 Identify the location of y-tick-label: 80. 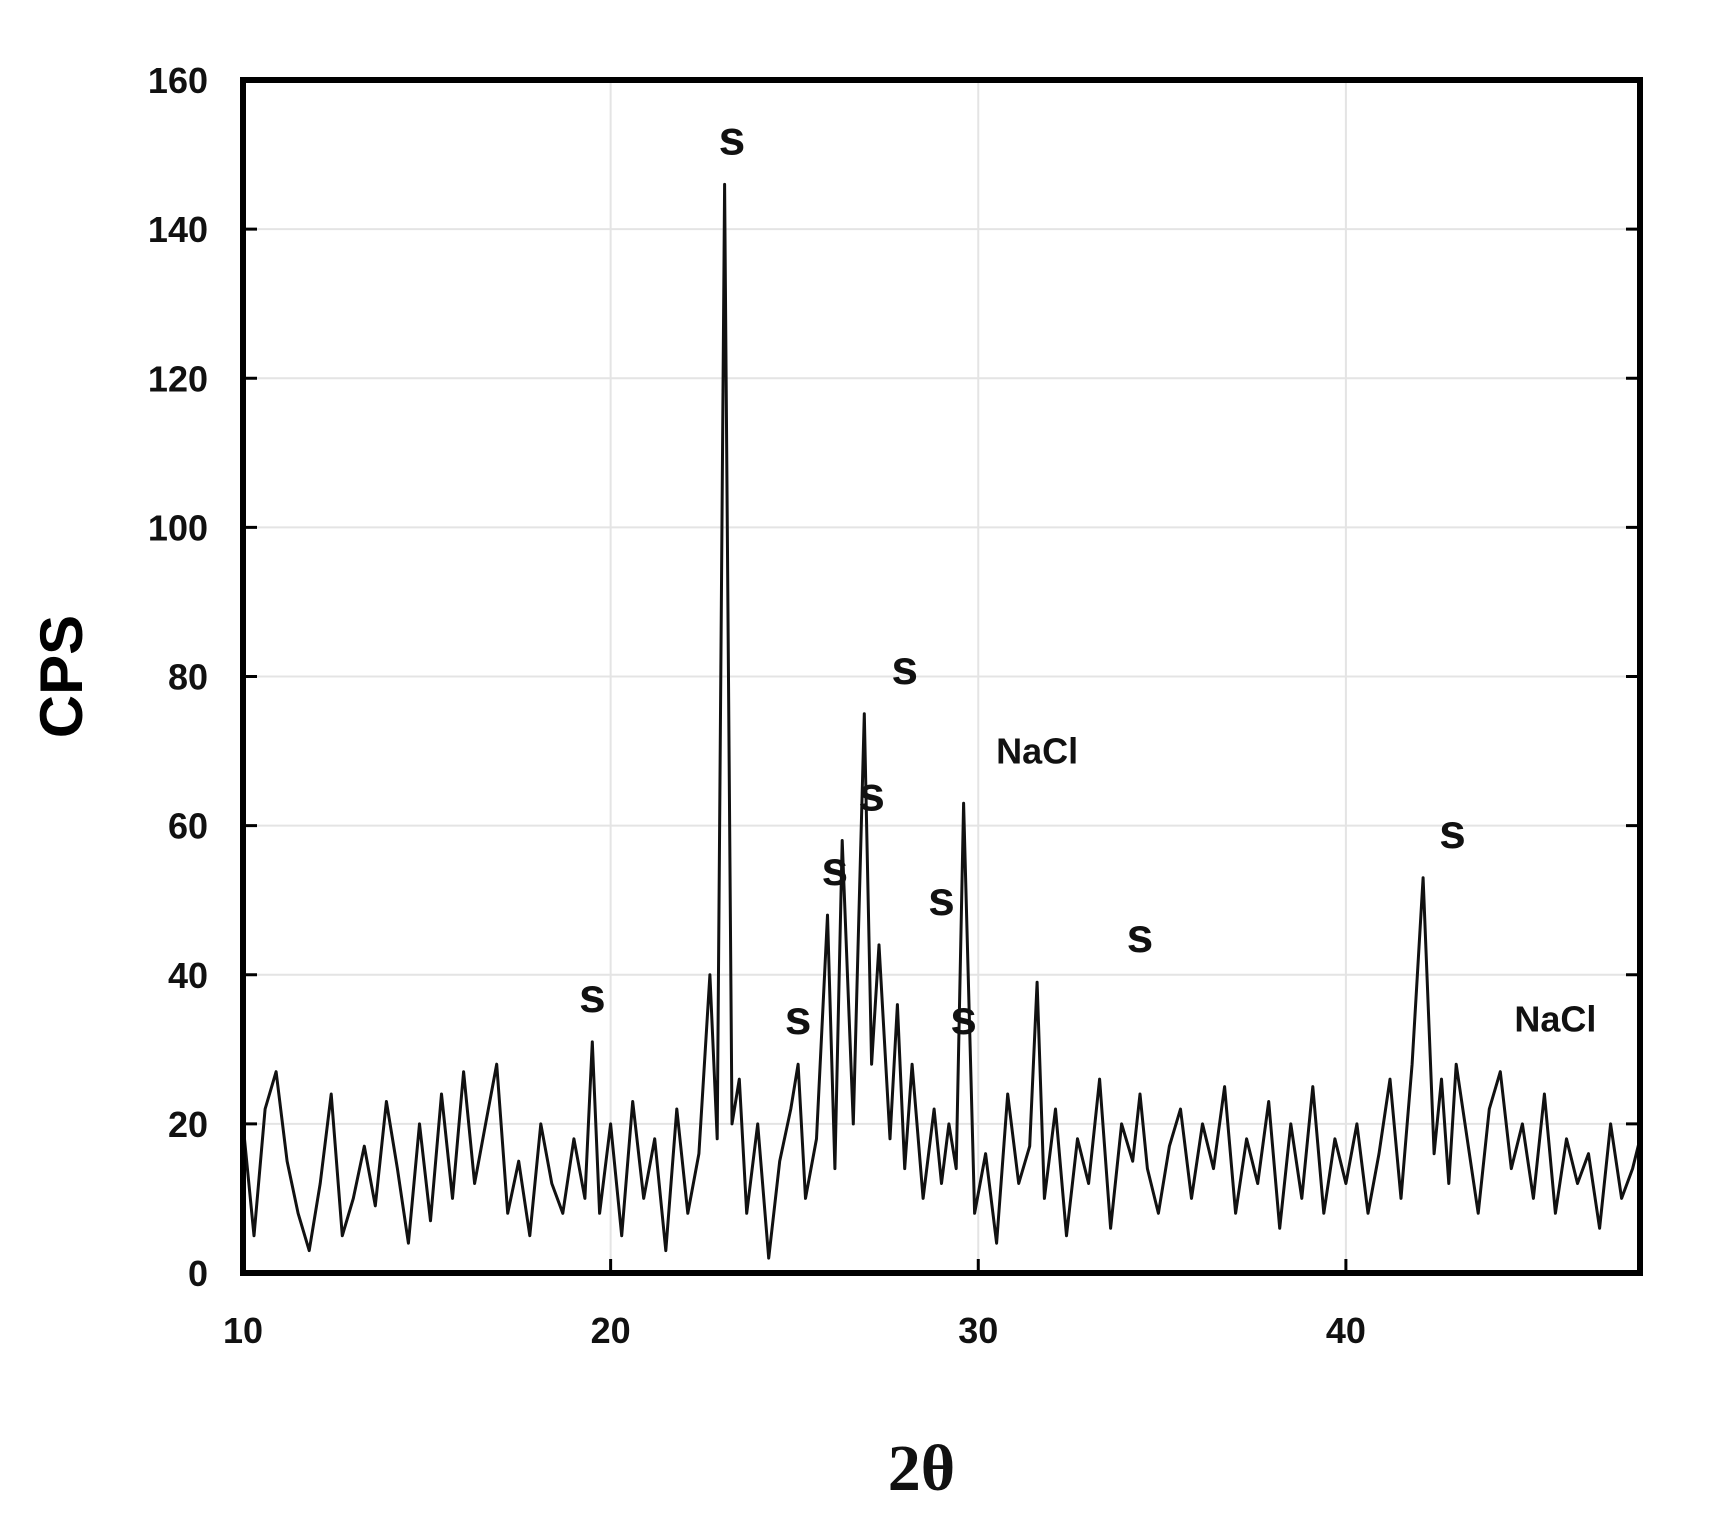
(188, 677).